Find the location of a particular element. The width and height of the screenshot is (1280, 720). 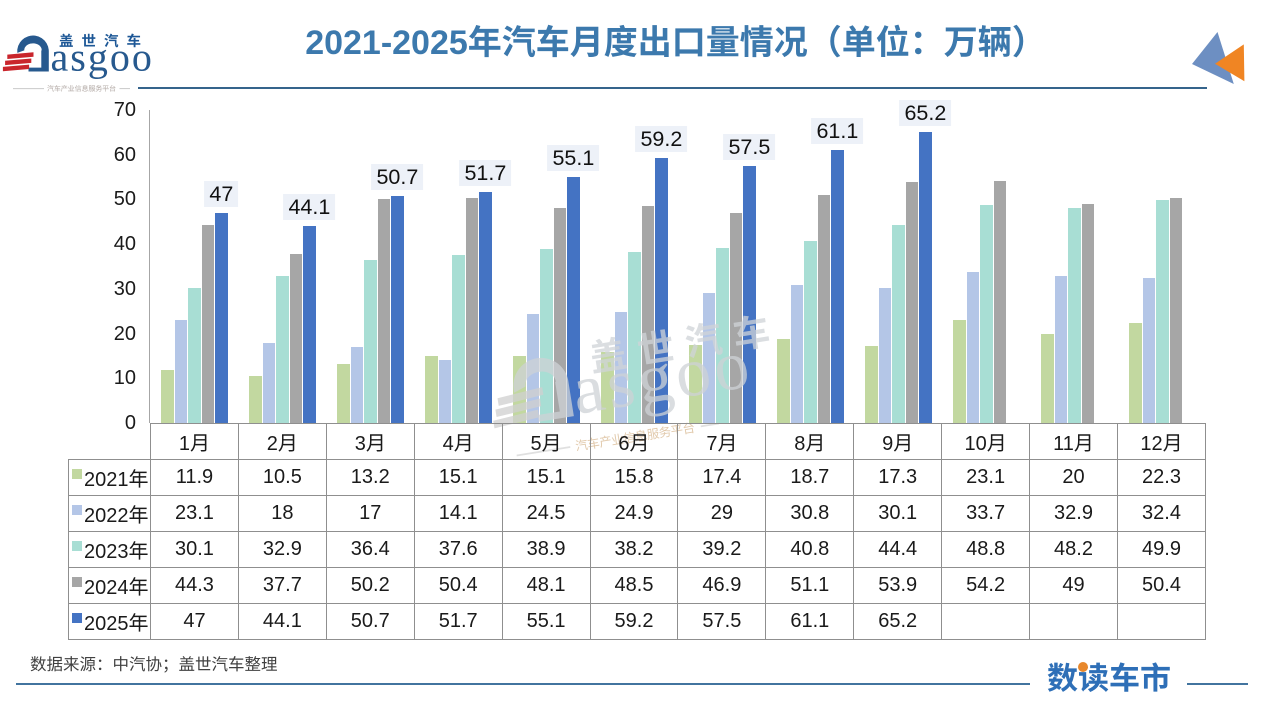

svg-text: 汽车产业信息服务平台 is located at coordinates (81, 88).